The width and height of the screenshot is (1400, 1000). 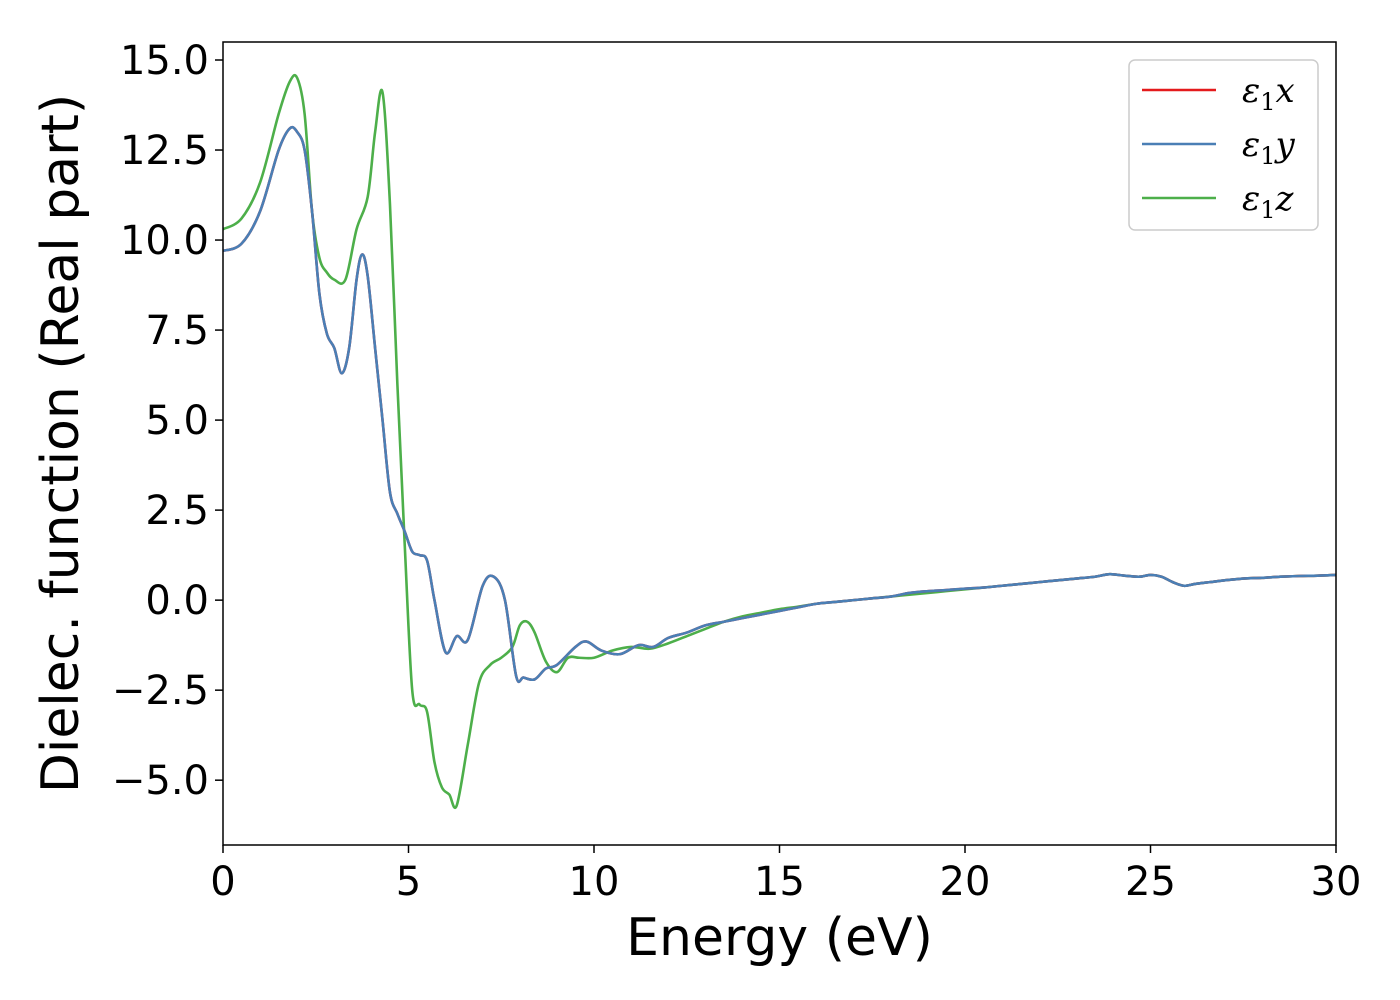 I want to click on legend-box, so click(x=1223, y=145).